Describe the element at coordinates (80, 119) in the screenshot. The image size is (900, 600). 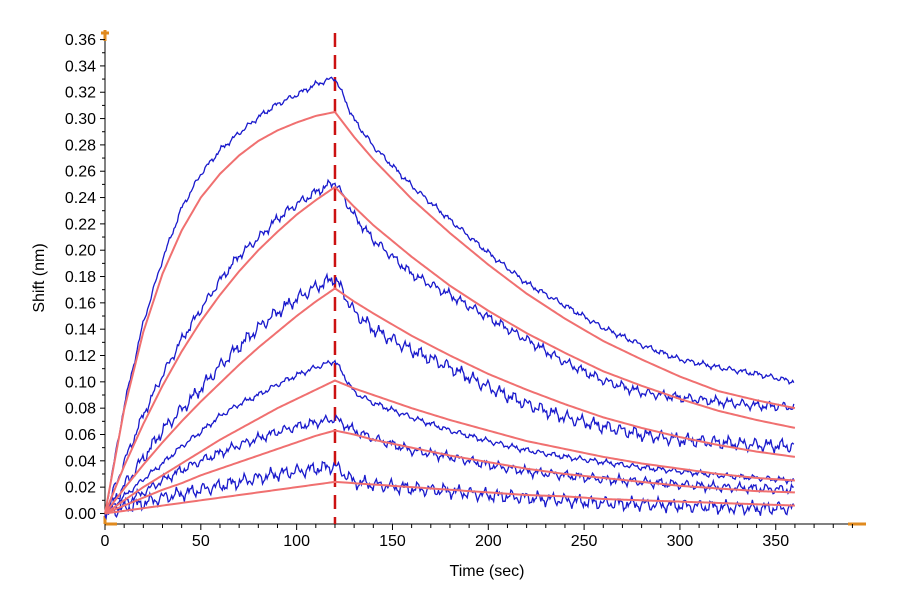
I see `y-tick-label: 0.30` at that location.